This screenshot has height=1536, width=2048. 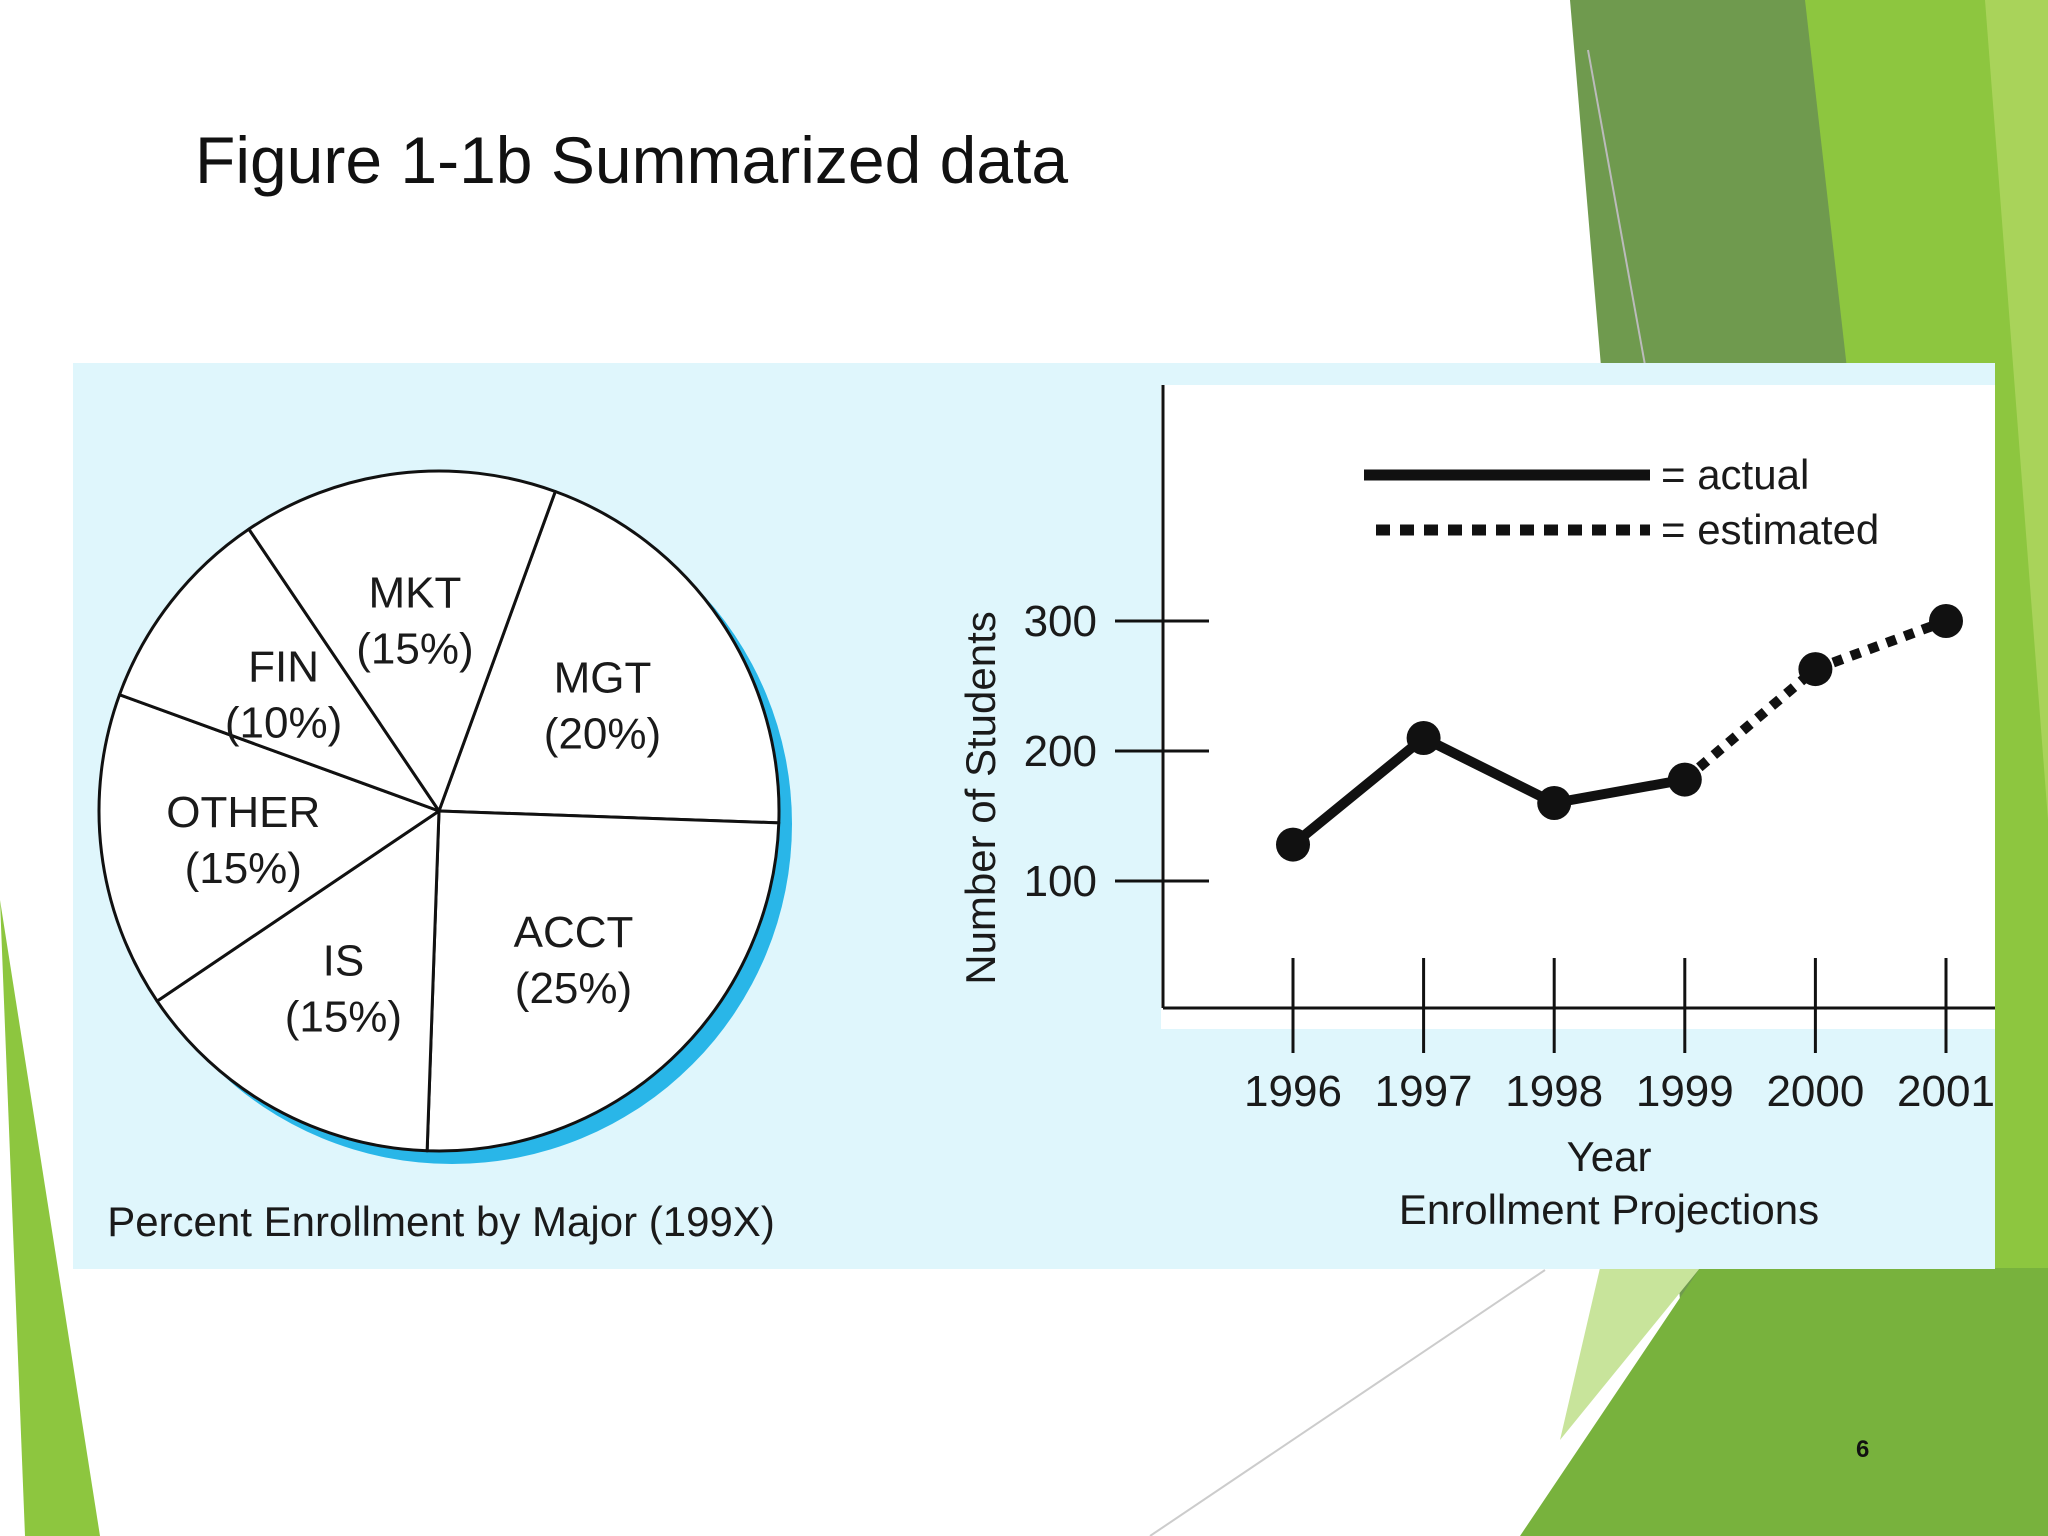 I want to click on data-point-1999, so click(x=1684, y=779).